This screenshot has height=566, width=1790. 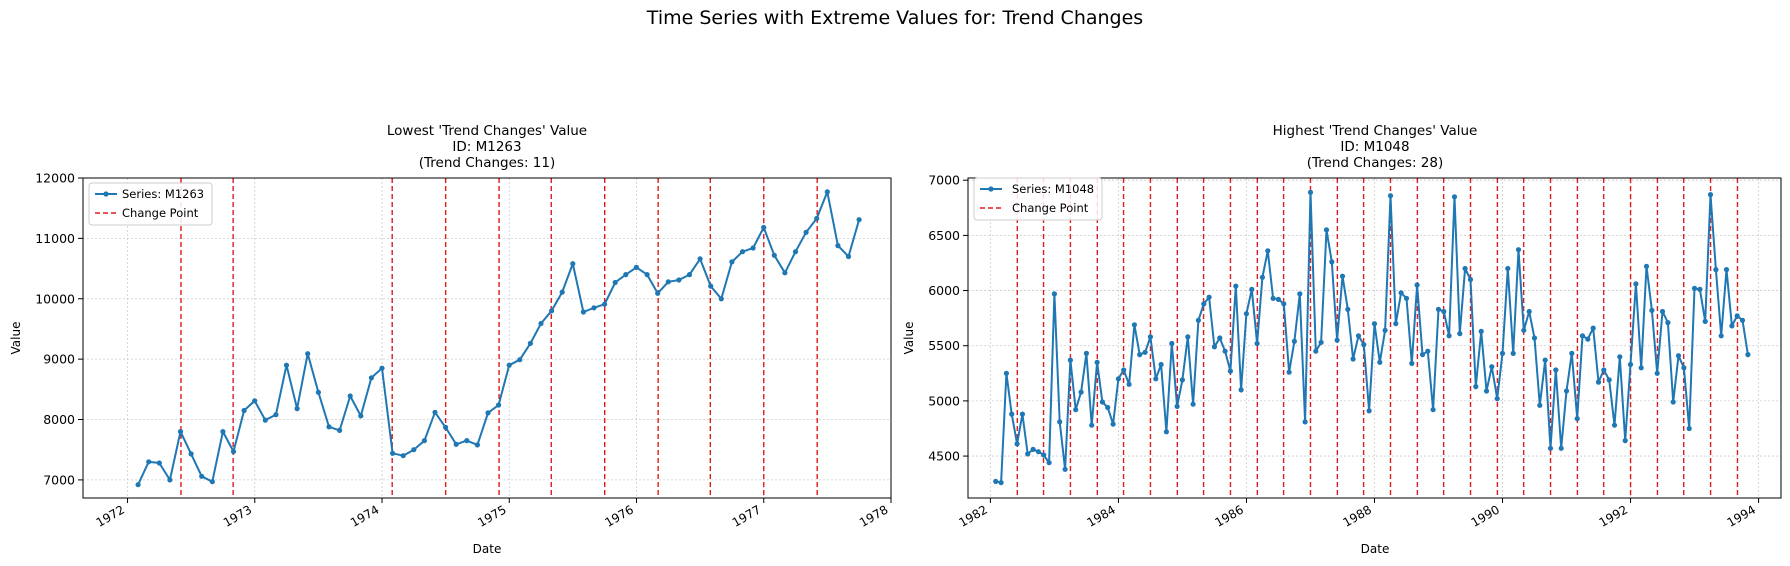 I want to click on right-xtick-label-1992: 1992, so click(x=1613, y=515).